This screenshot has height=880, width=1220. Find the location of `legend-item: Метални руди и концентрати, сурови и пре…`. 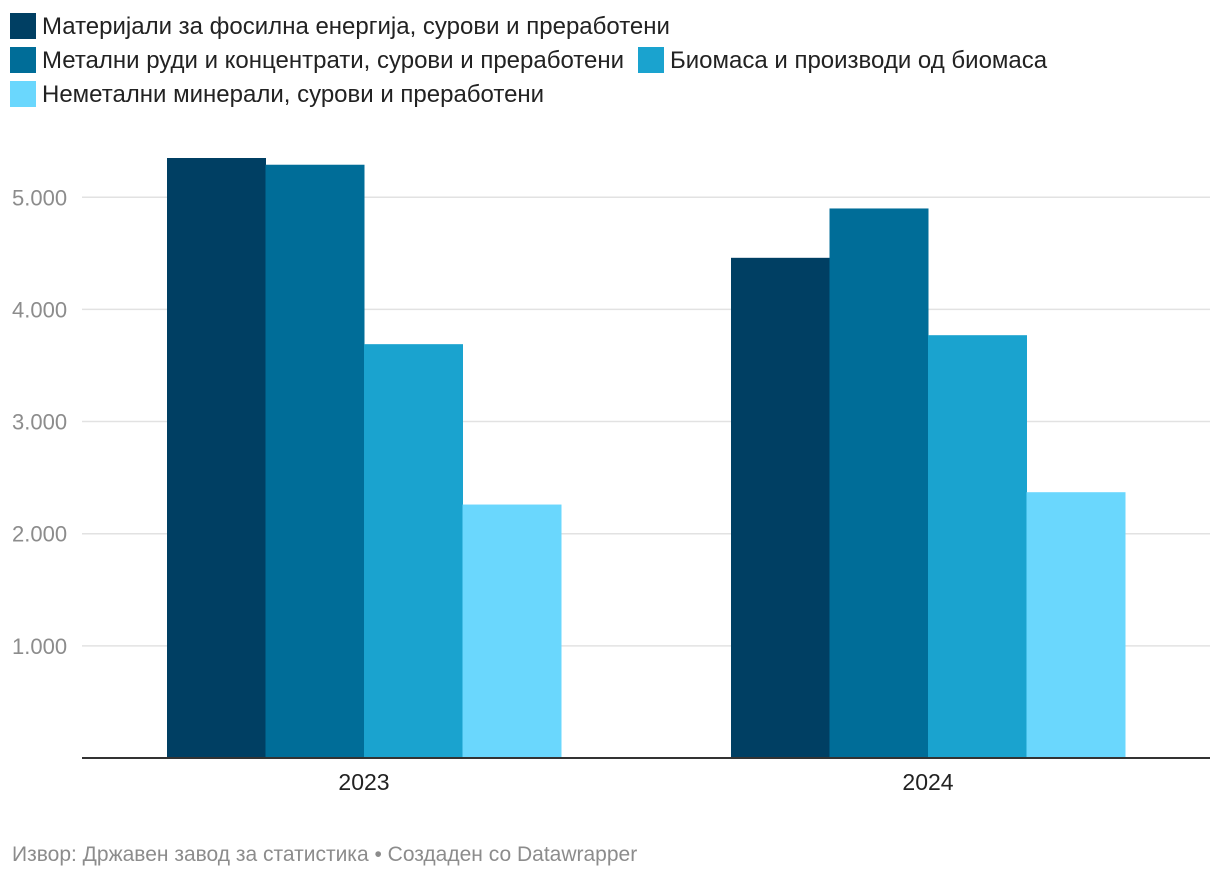

legend-item: Метални руди и концентрати, сурови и пре… is located at coordinates (317, 61).